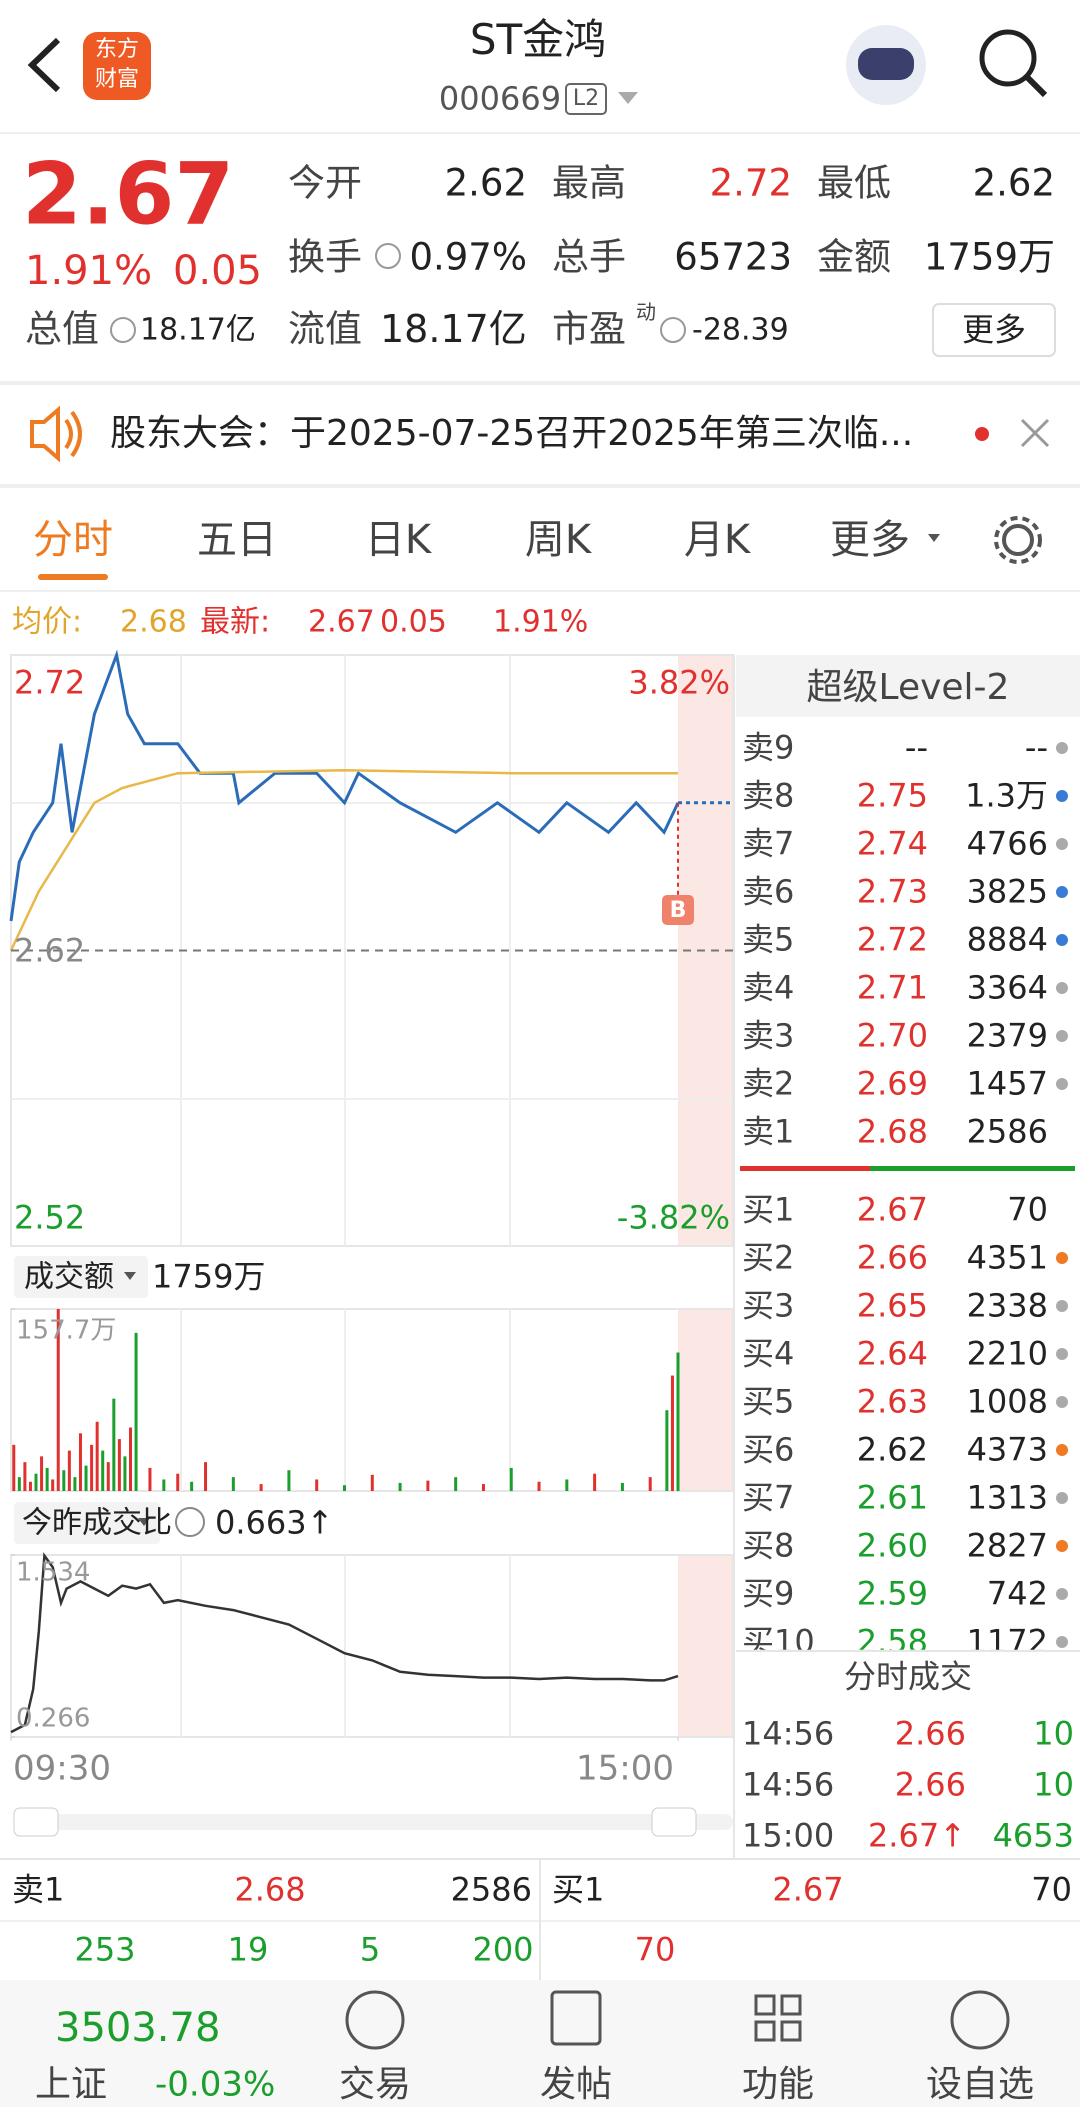 The width and height of the screenshot is (1080, 2107). I want to click on settings-button, so click(1018, 540).